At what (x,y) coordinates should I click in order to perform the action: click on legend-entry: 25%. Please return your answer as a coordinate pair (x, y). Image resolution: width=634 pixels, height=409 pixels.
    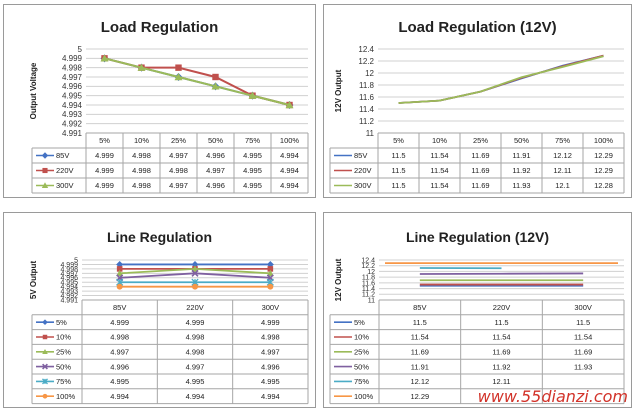
    Looking at the image, I should click on (361, 352).